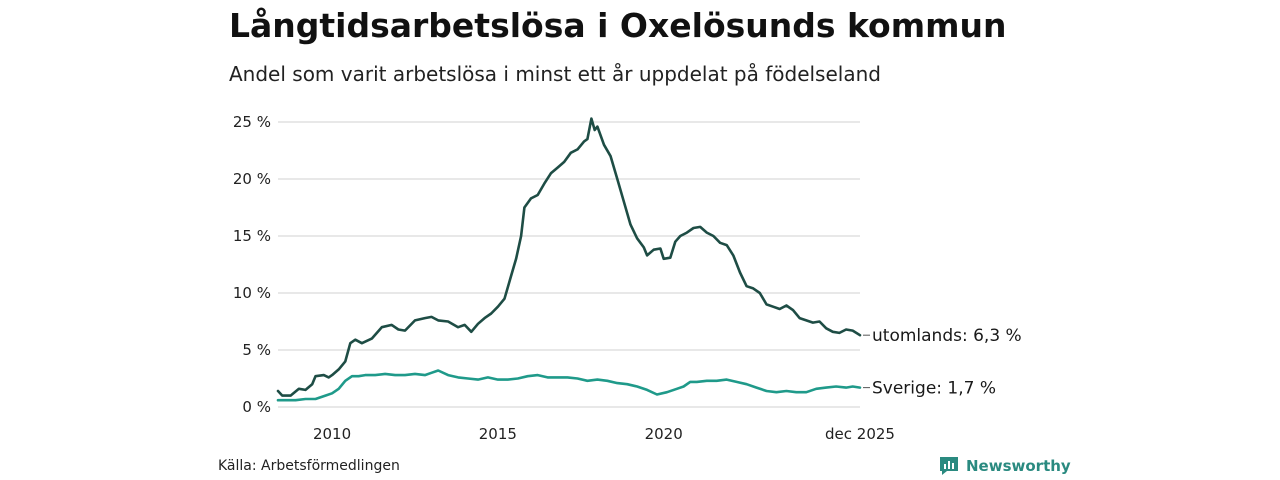  I want to click on source-note: Källa: Arbetsförmedlingen, so click(309, 466).